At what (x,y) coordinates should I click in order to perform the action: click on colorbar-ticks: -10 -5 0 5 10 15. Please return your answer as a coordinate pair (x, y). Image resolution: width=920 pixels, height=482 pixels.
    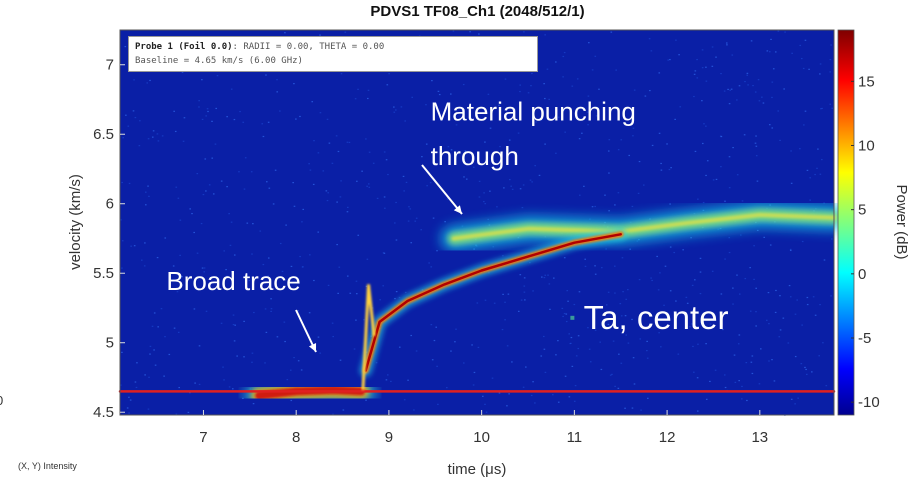
    Looking at the image, I should click on (865, 242).